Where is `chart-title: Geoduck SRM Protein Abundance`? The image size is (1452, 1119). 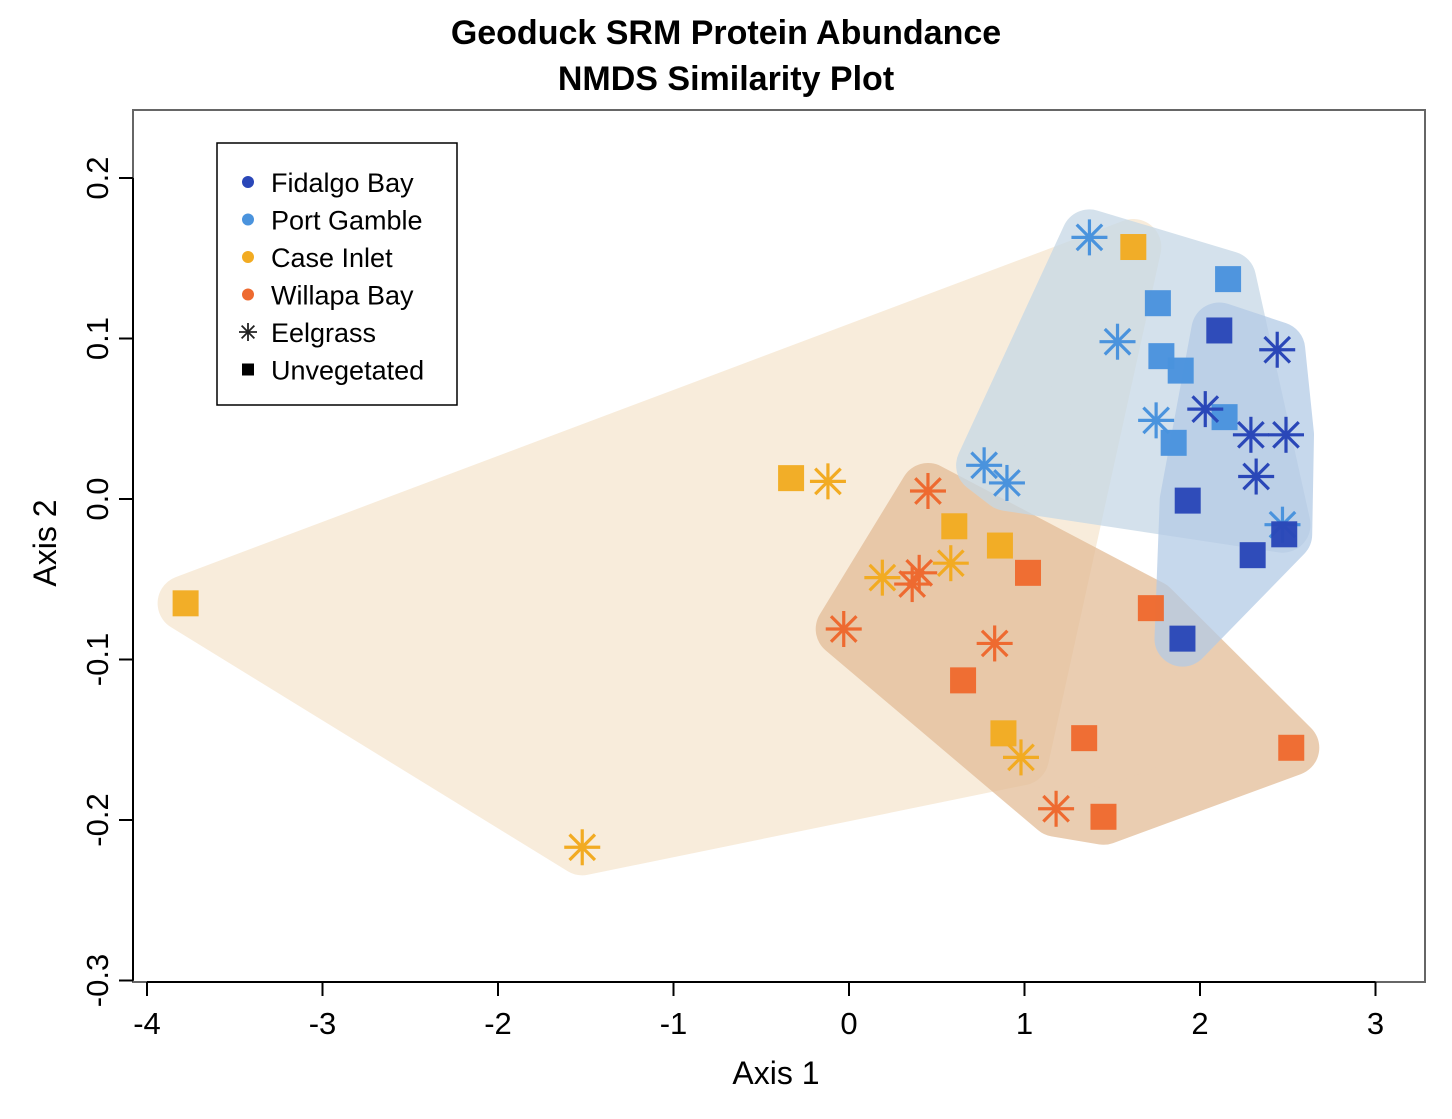 chart-title: Geoduck SRM Protein Abundance is located at coordinates (726, 33).